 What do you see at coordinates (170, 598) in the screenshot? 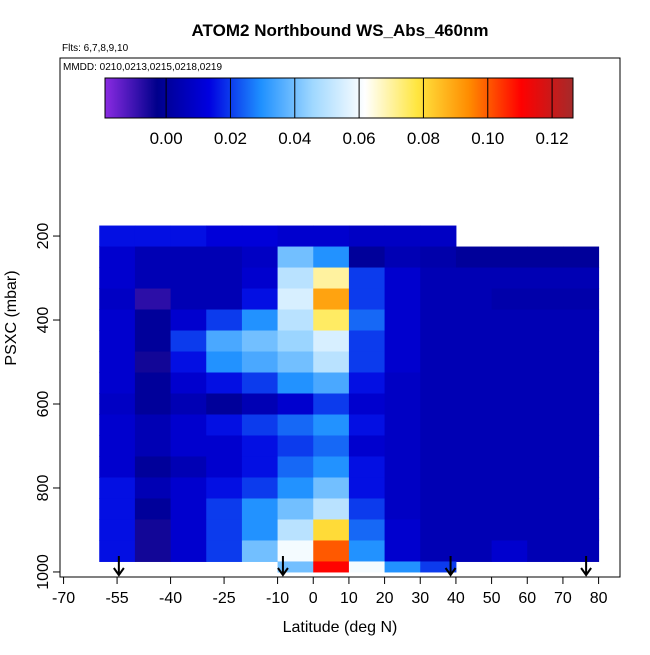
I see `x-tick-label: -40` at bounding box center [170, 598].